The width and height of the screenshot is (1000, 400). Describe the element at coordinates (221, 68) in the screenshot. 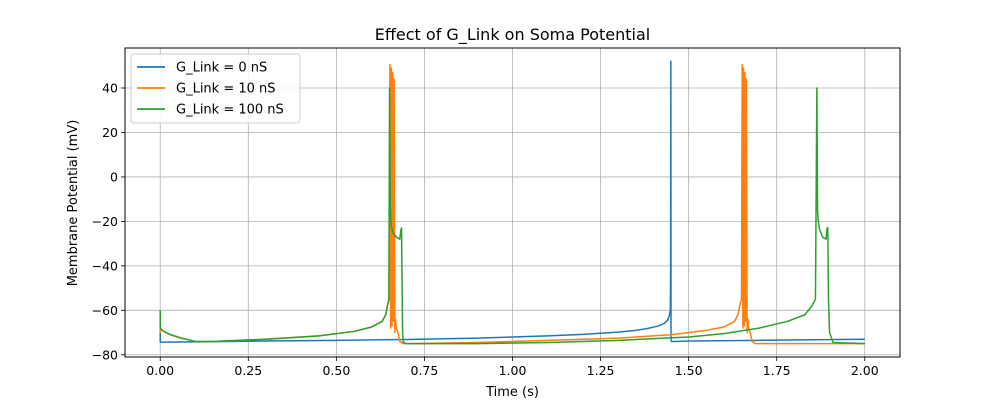

I see `legend-label: G_Link = 0 nS` at that location.